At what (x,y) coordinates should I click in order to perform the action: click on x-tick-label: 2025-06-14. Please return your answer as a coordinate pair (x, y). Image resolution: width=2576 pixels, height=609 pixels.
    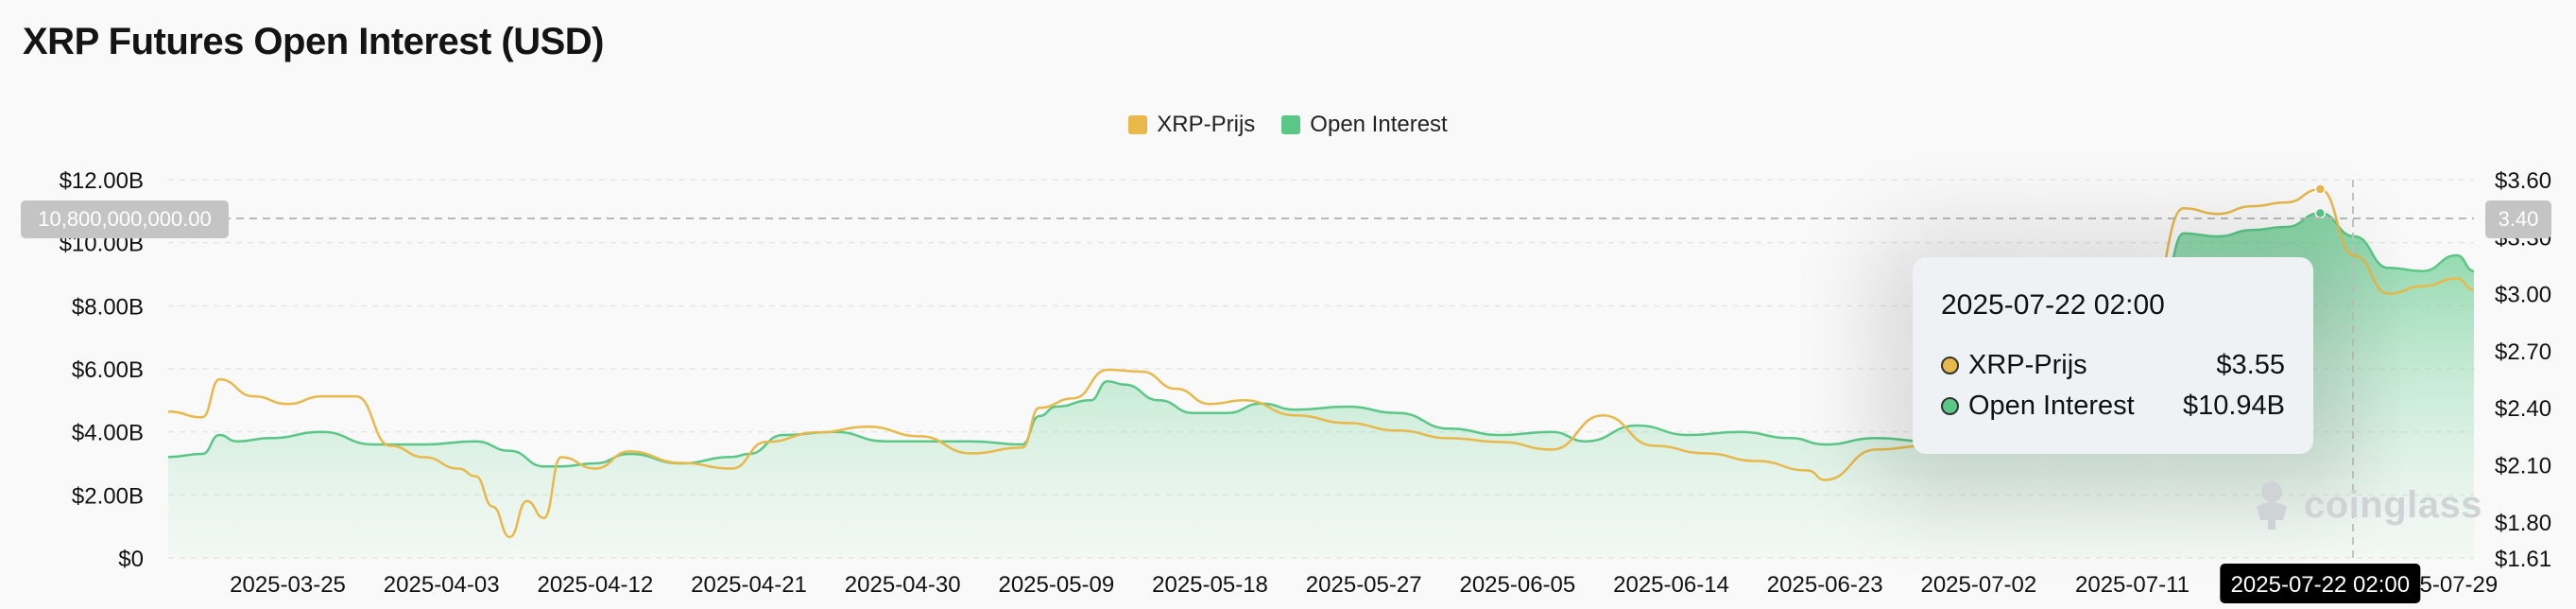
    Looking at the image, I should click on (1671, 585).